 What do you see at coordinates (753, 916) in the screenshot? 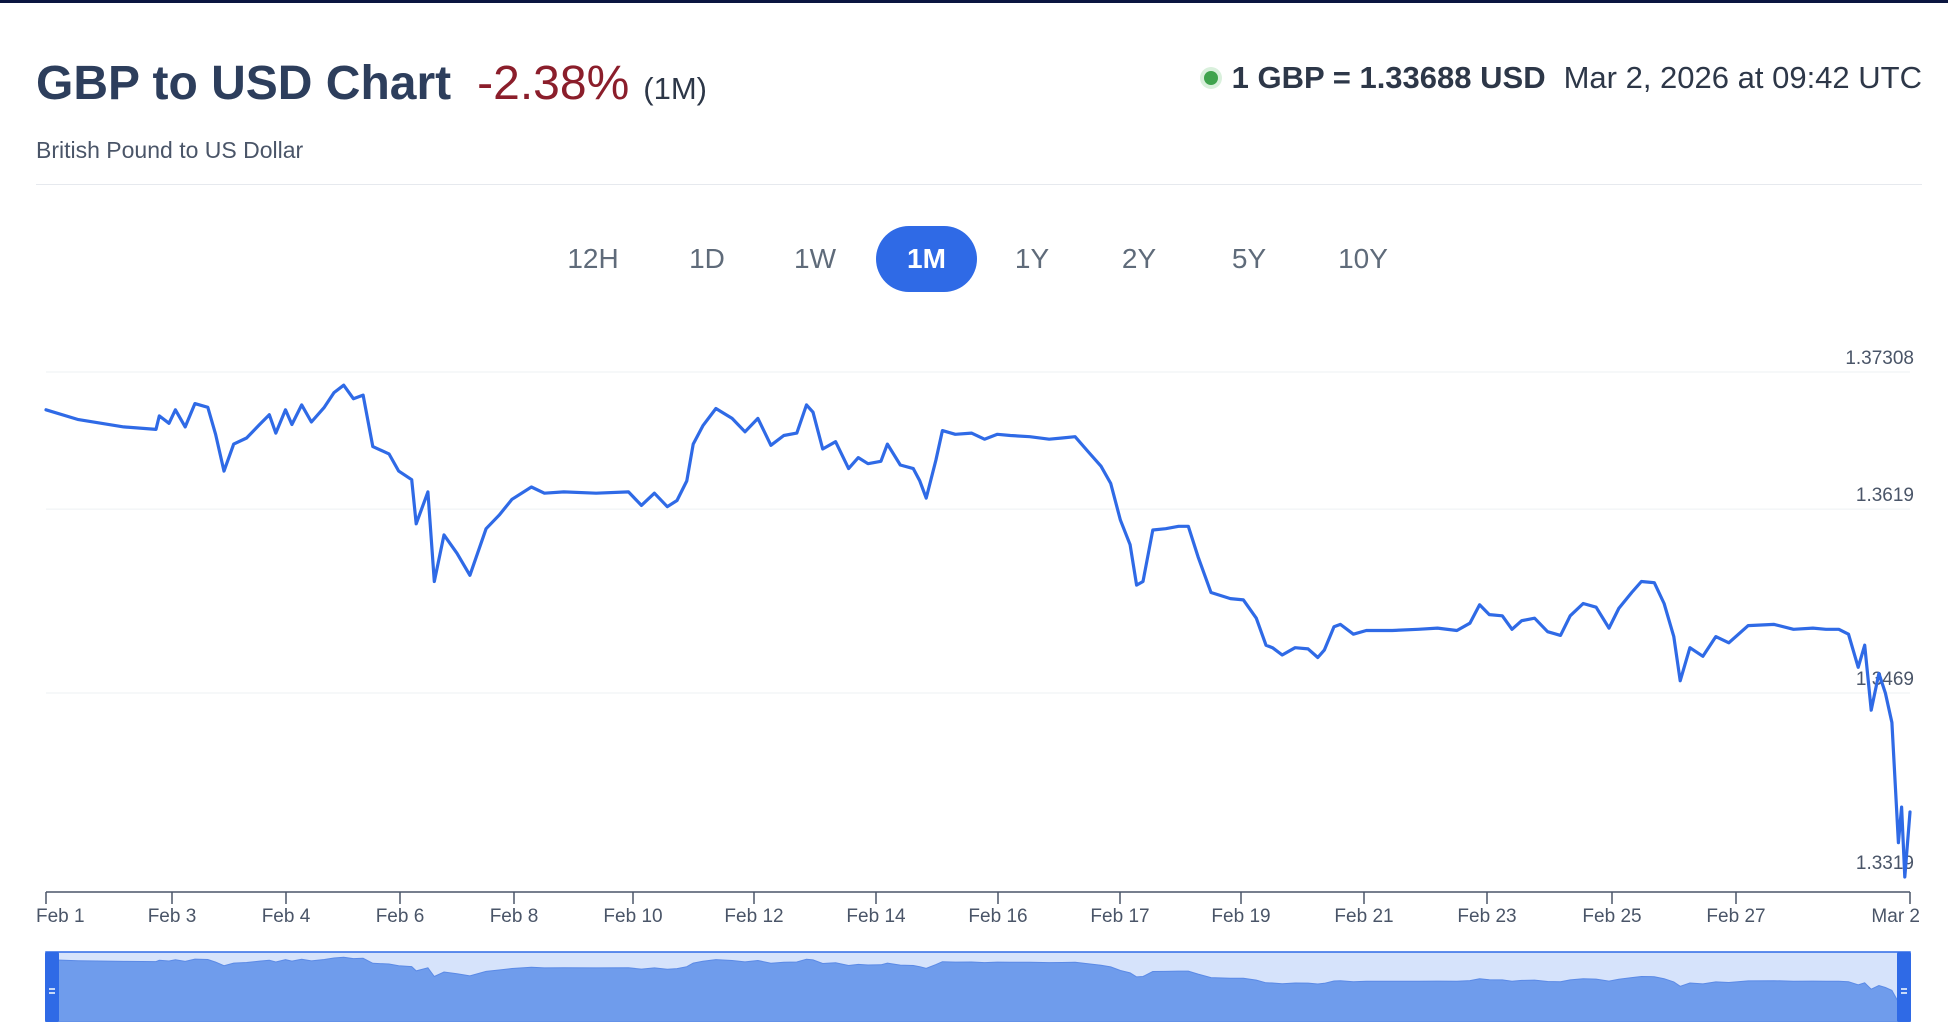
I see `x-tick-label: Feb 12` at bounding box center [753, 916].